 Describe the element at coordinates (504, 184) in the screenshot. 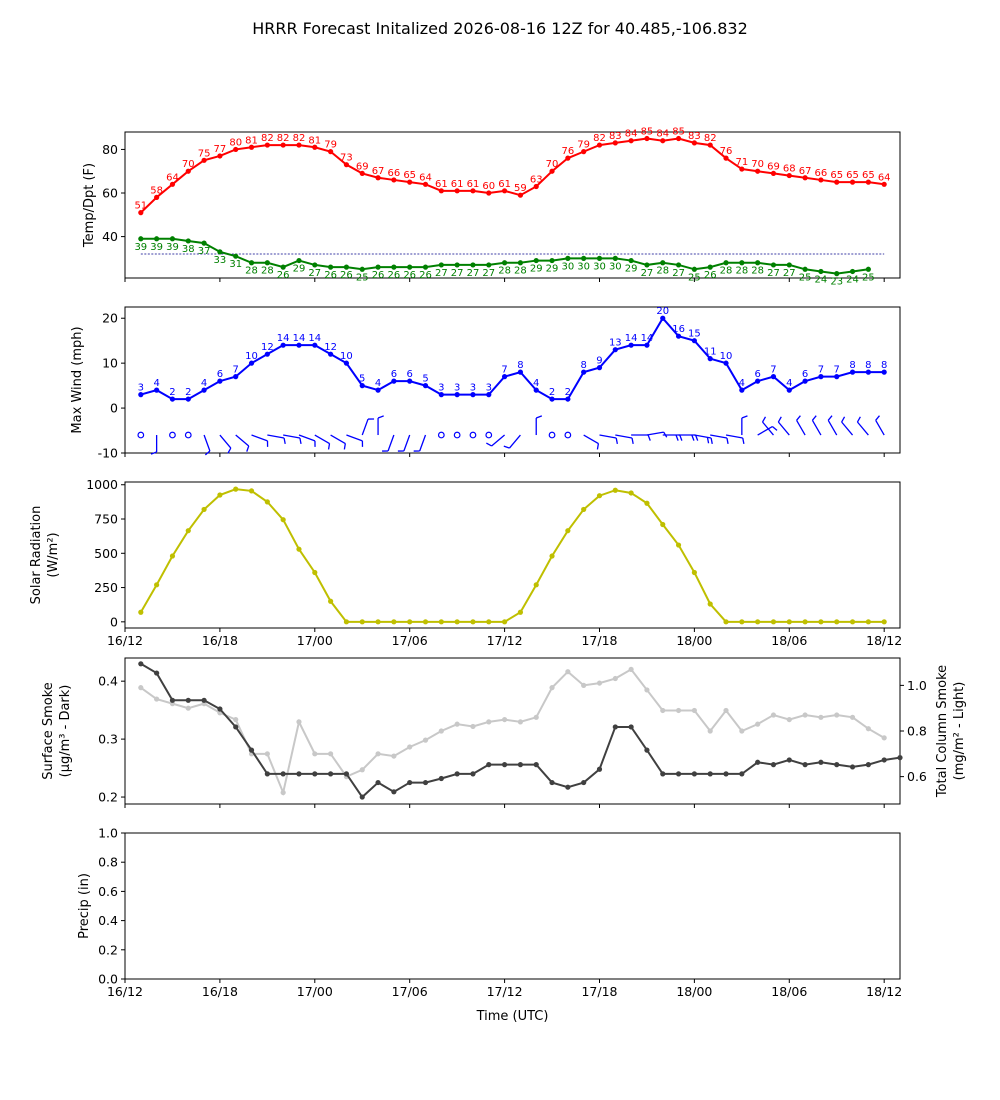

I see `temperature-data-label: 61` at that location.